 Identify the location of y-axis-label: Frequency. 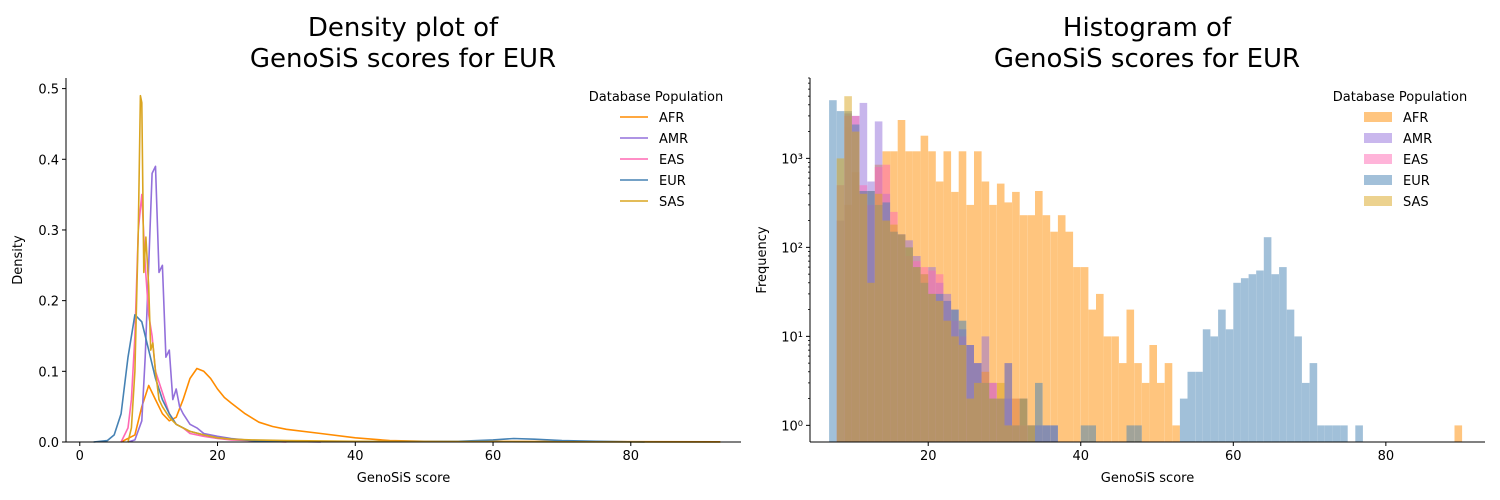
(762, 259).